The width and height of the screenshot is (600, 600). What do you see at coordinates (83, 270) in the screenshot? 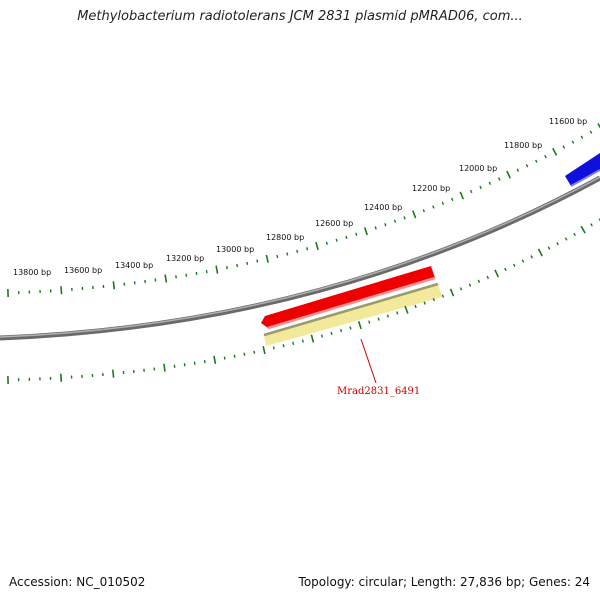
I see `ruler-label-13600: 13600 bp` at bounding box center [83, 270].